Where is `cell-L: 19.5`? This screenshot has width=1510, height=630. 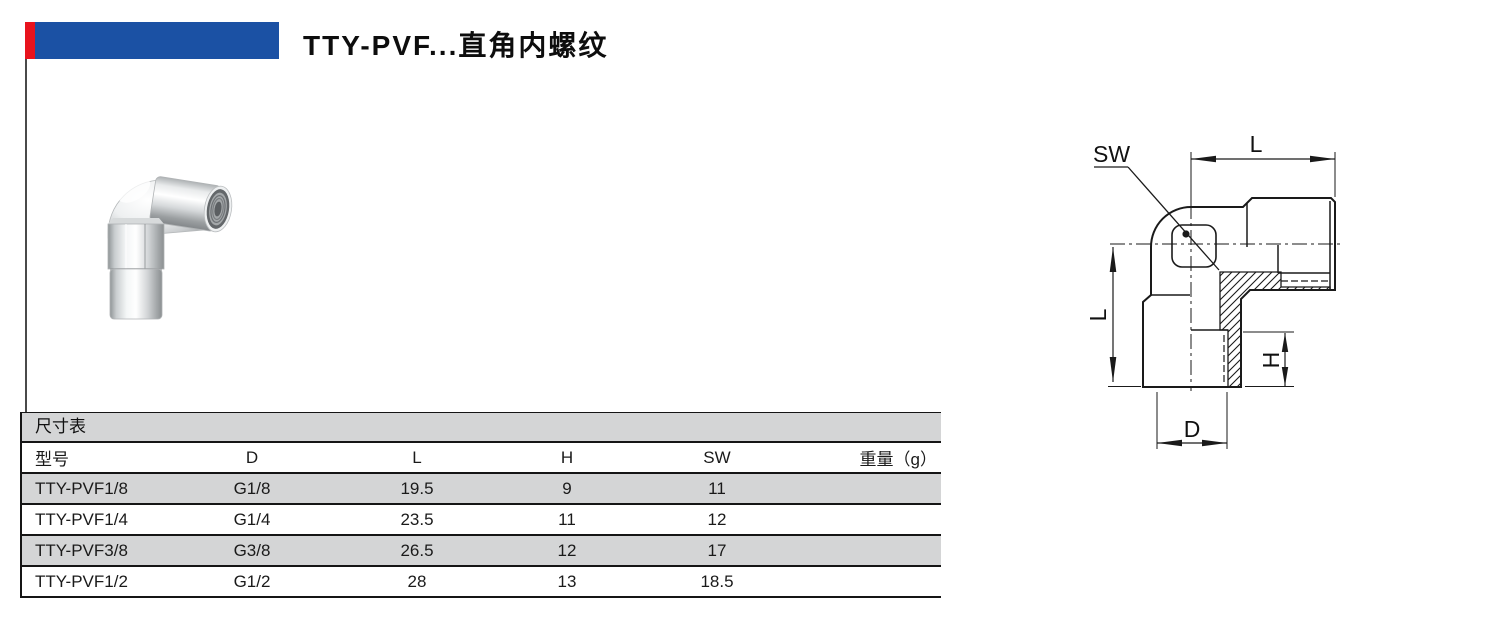 cell-L: 19.5 is located at coordinates (417, 488).